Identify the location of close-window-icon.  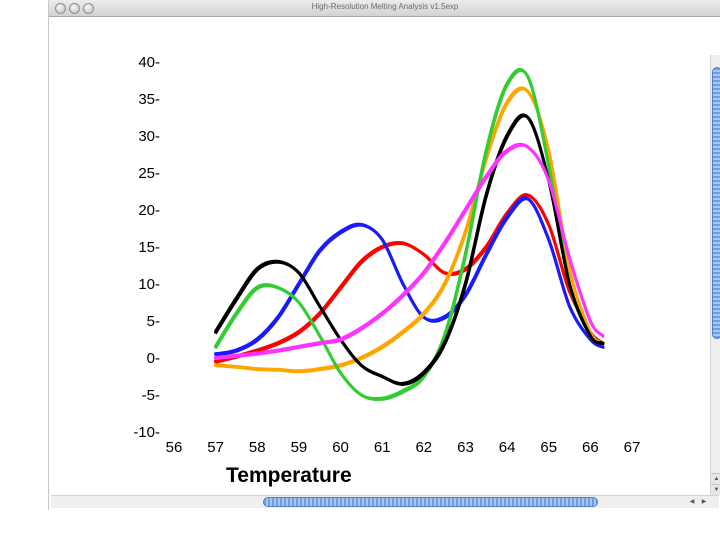
(60, 8).